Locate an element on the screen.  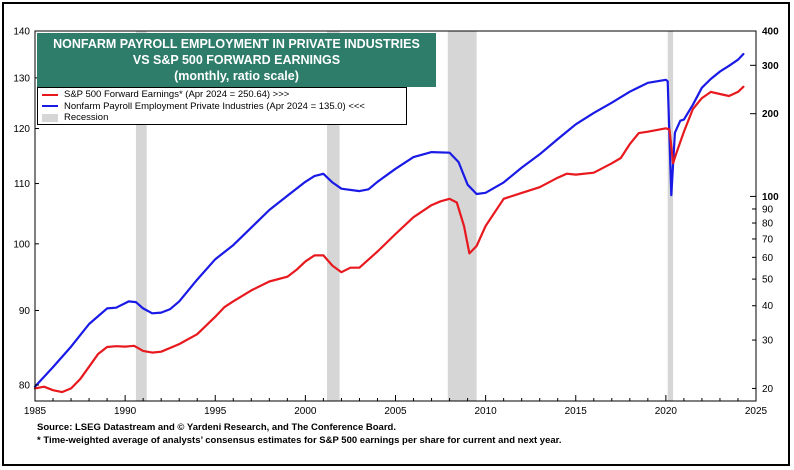
legend-label-recession: Recession is located at coordinates (86, 118).